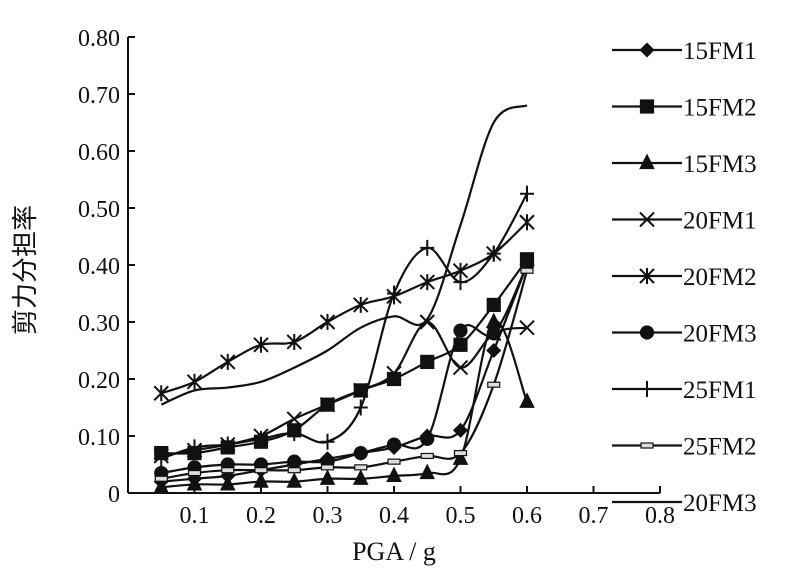  What do you see at coordinates (660, 516) in the screenshot?
I see `x-tick-label: 0.8` at bounding box center [660, 516].